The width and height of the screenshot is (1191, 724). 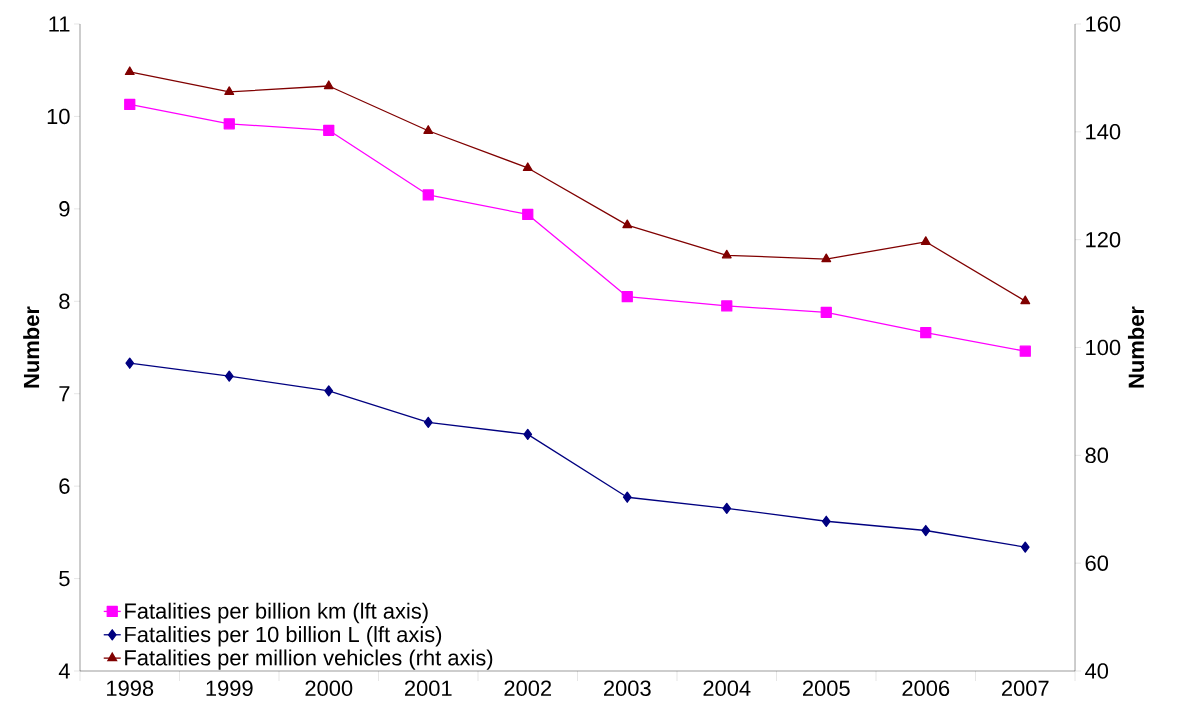 What do you see at coordinates (1025, 688) in the screenshot?
I see `x-tick-label: 2007` at bounding box center [1025, 688].